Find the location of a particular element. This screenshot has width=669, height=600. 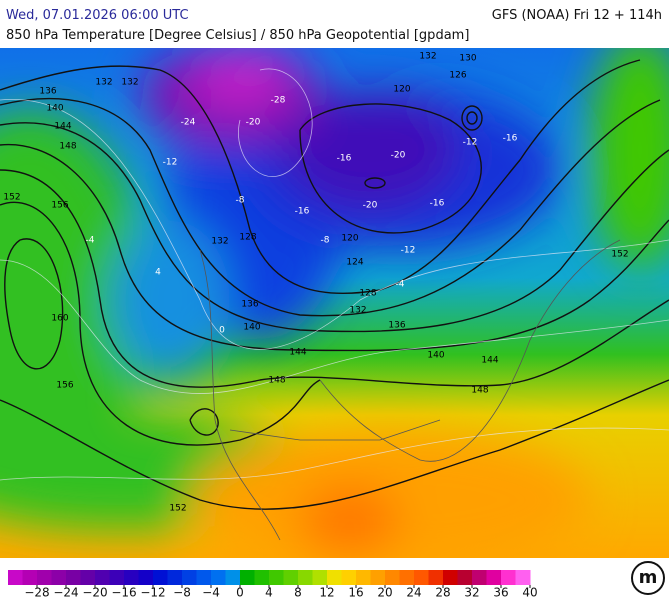

colorbar-label: −8 is located at coordinates (182, 593).